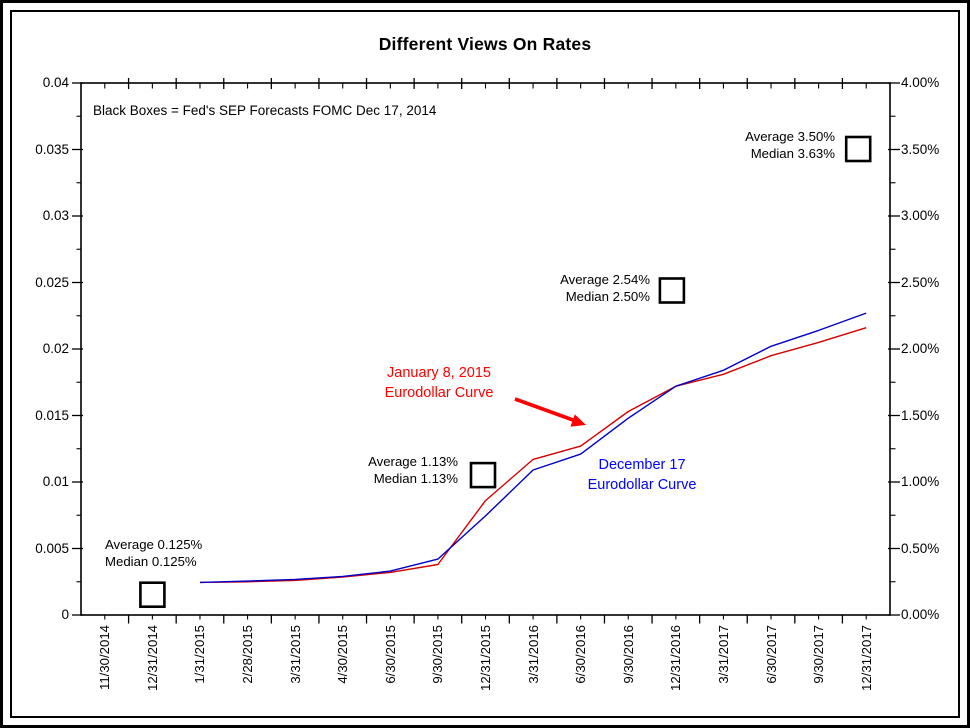  I want to click on x-tick-label: 2/28/2015, so click(248, 654).